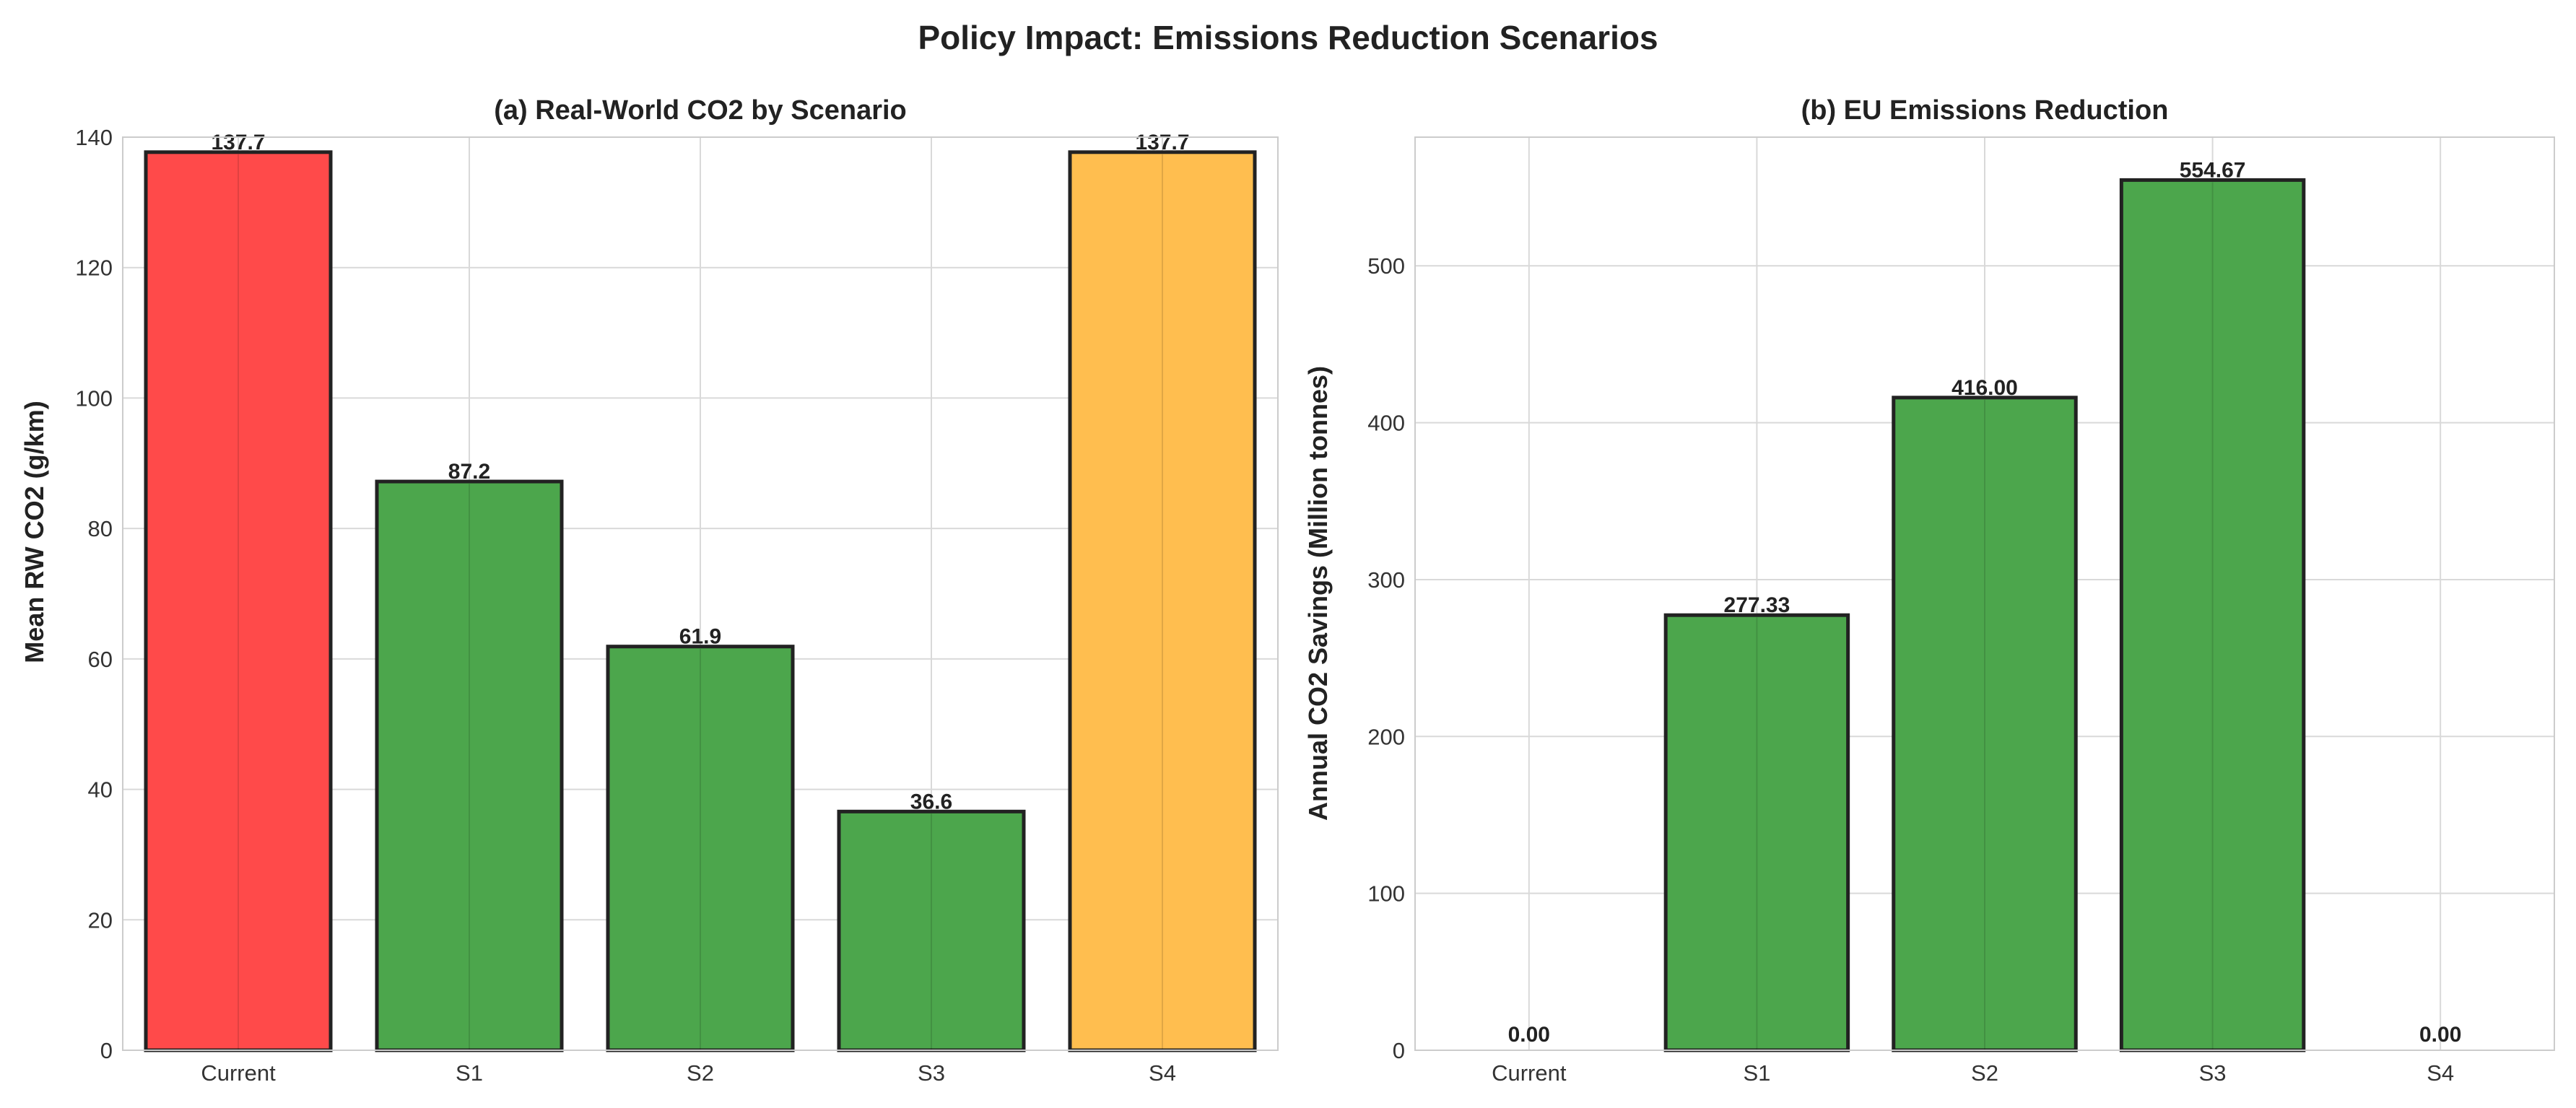 The width and height of the screenshot is (2576, 1108). What do you see at coordinates (1386, 736) in the screenshot?
I see `y-tick-label: 200` at bounding box center [1386, 736].